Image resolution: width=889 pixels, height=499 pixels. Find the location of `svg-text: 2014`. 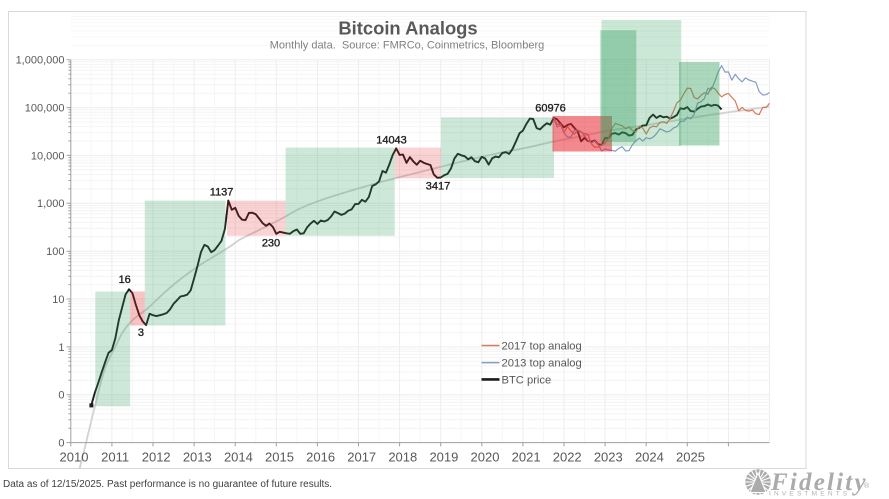

svg-text: 2014 is located at coordinates (238, 456).